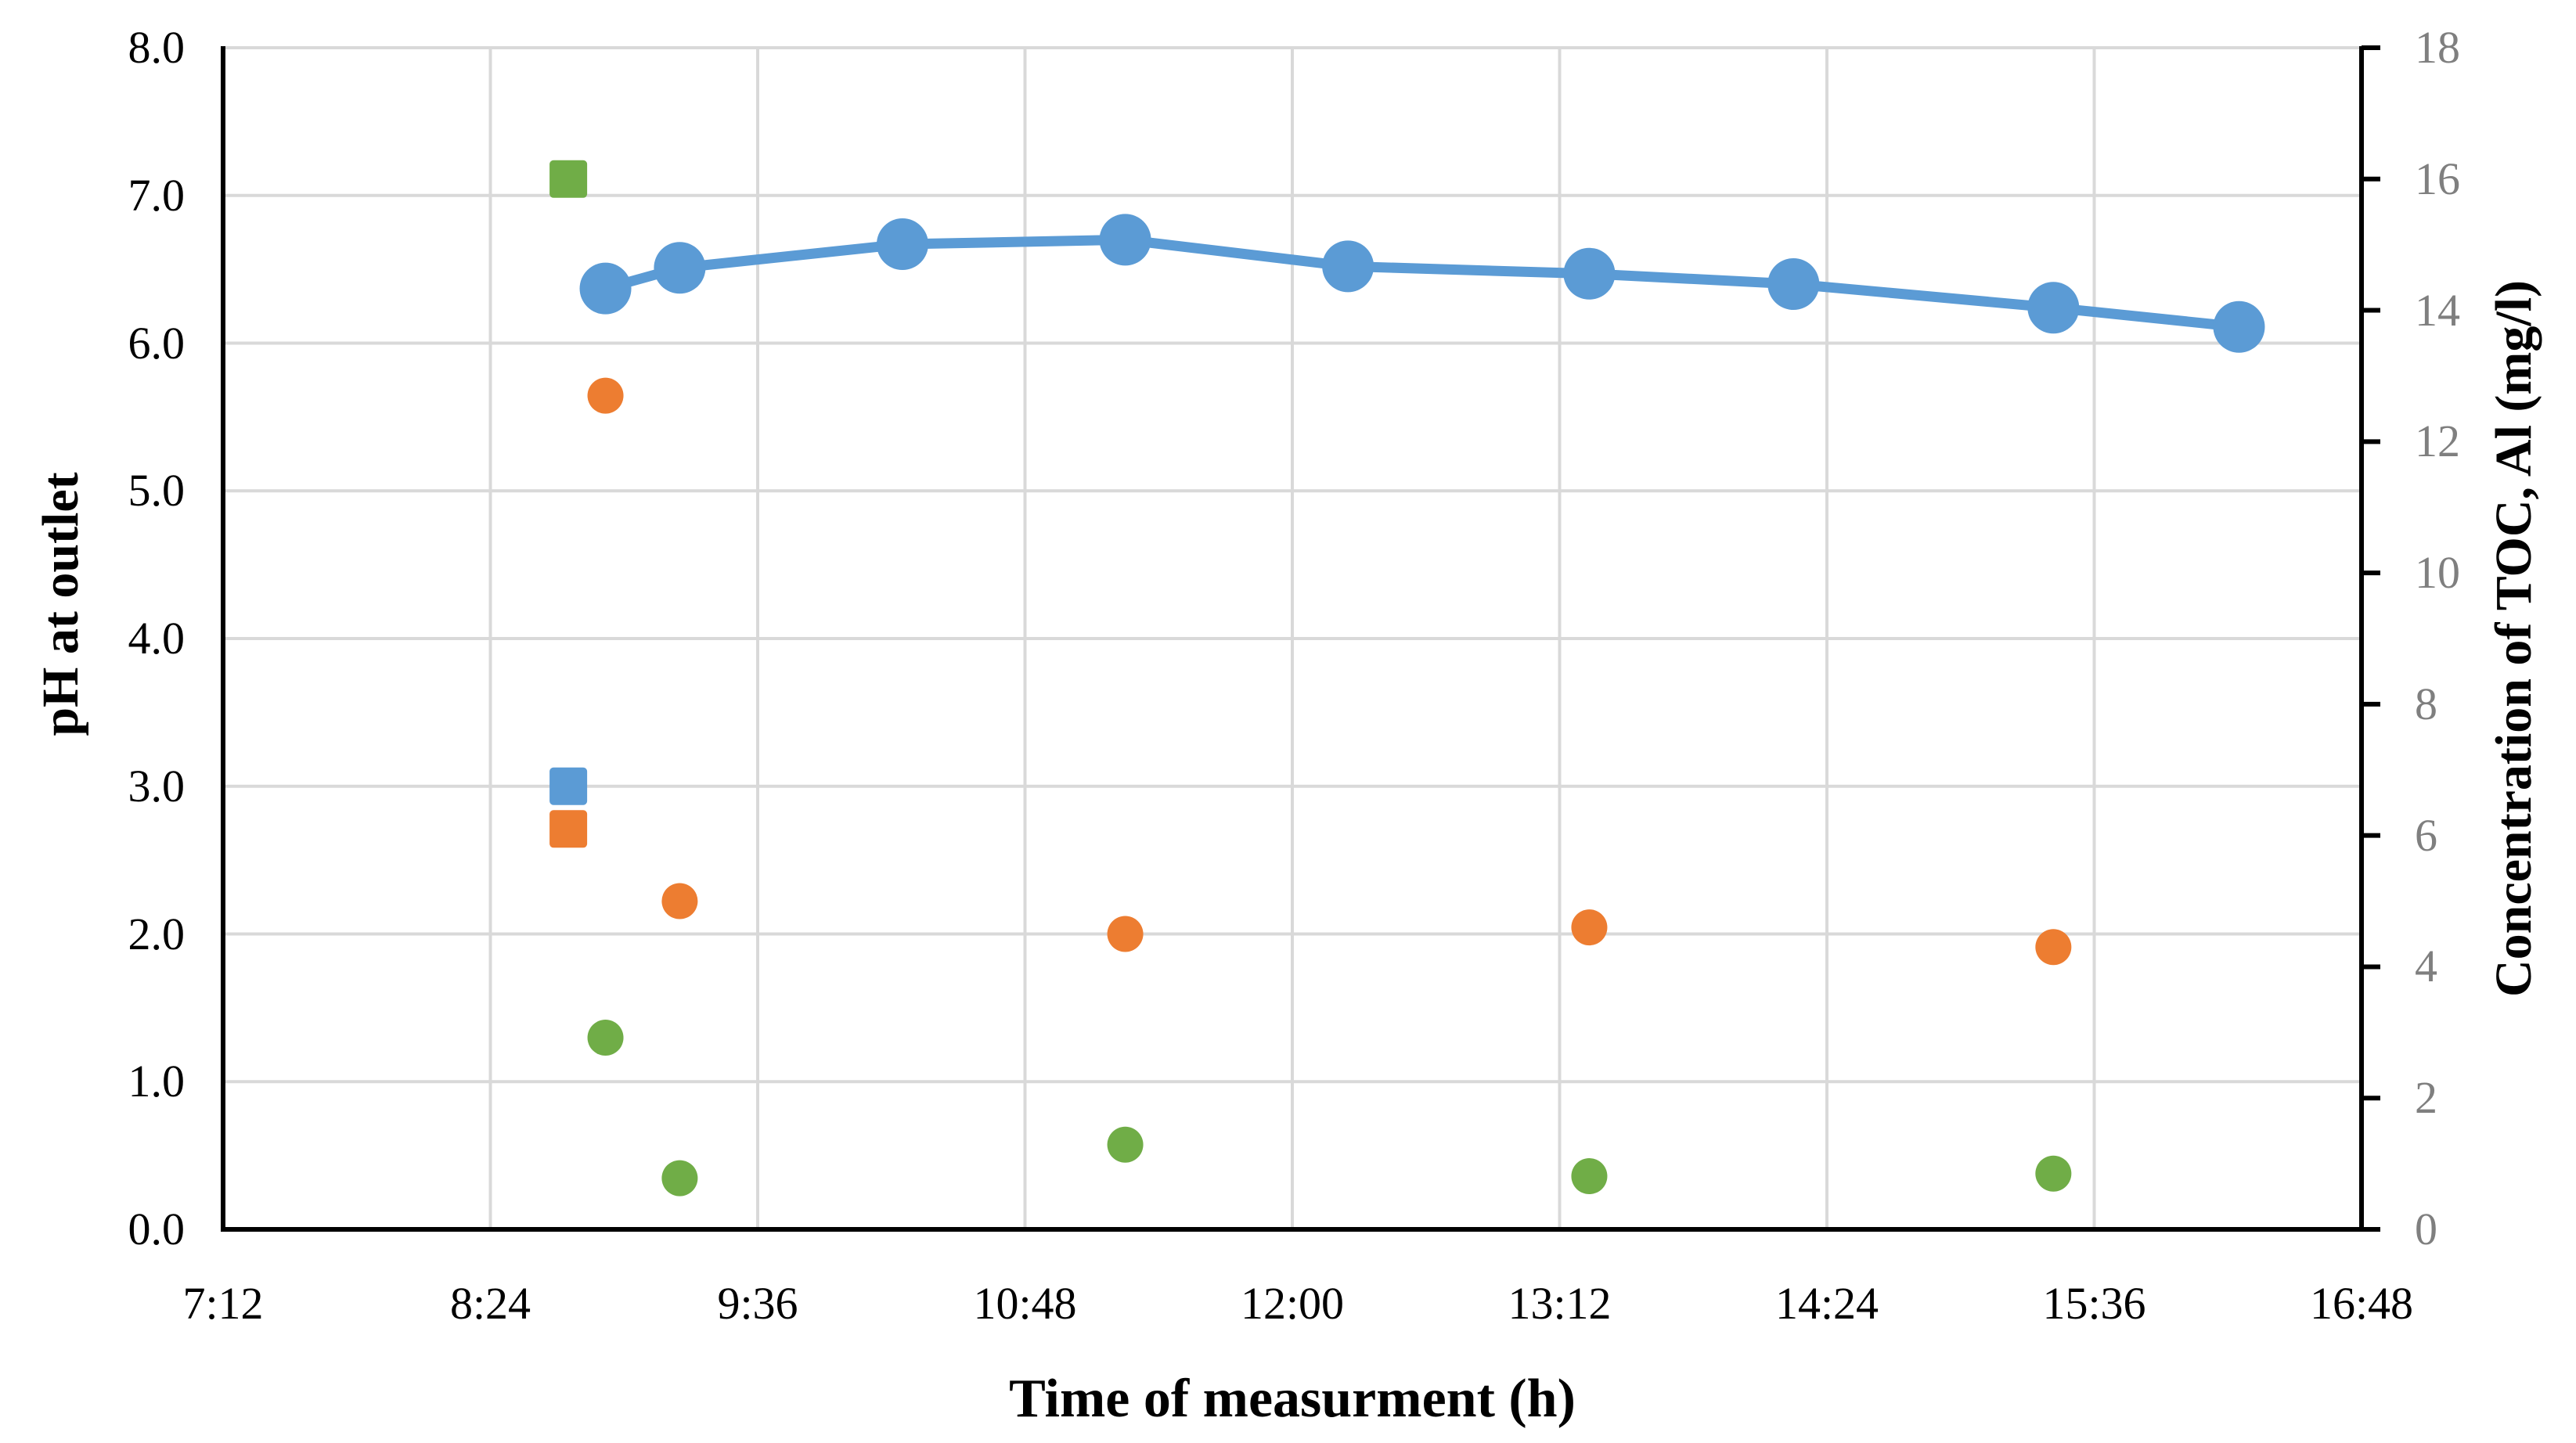 This screenshot has height=1443, width=2576. Describe the element at coordinates (157, 47) in the screenshot. I see `left-axis-tick-label: 8.0` at that location.